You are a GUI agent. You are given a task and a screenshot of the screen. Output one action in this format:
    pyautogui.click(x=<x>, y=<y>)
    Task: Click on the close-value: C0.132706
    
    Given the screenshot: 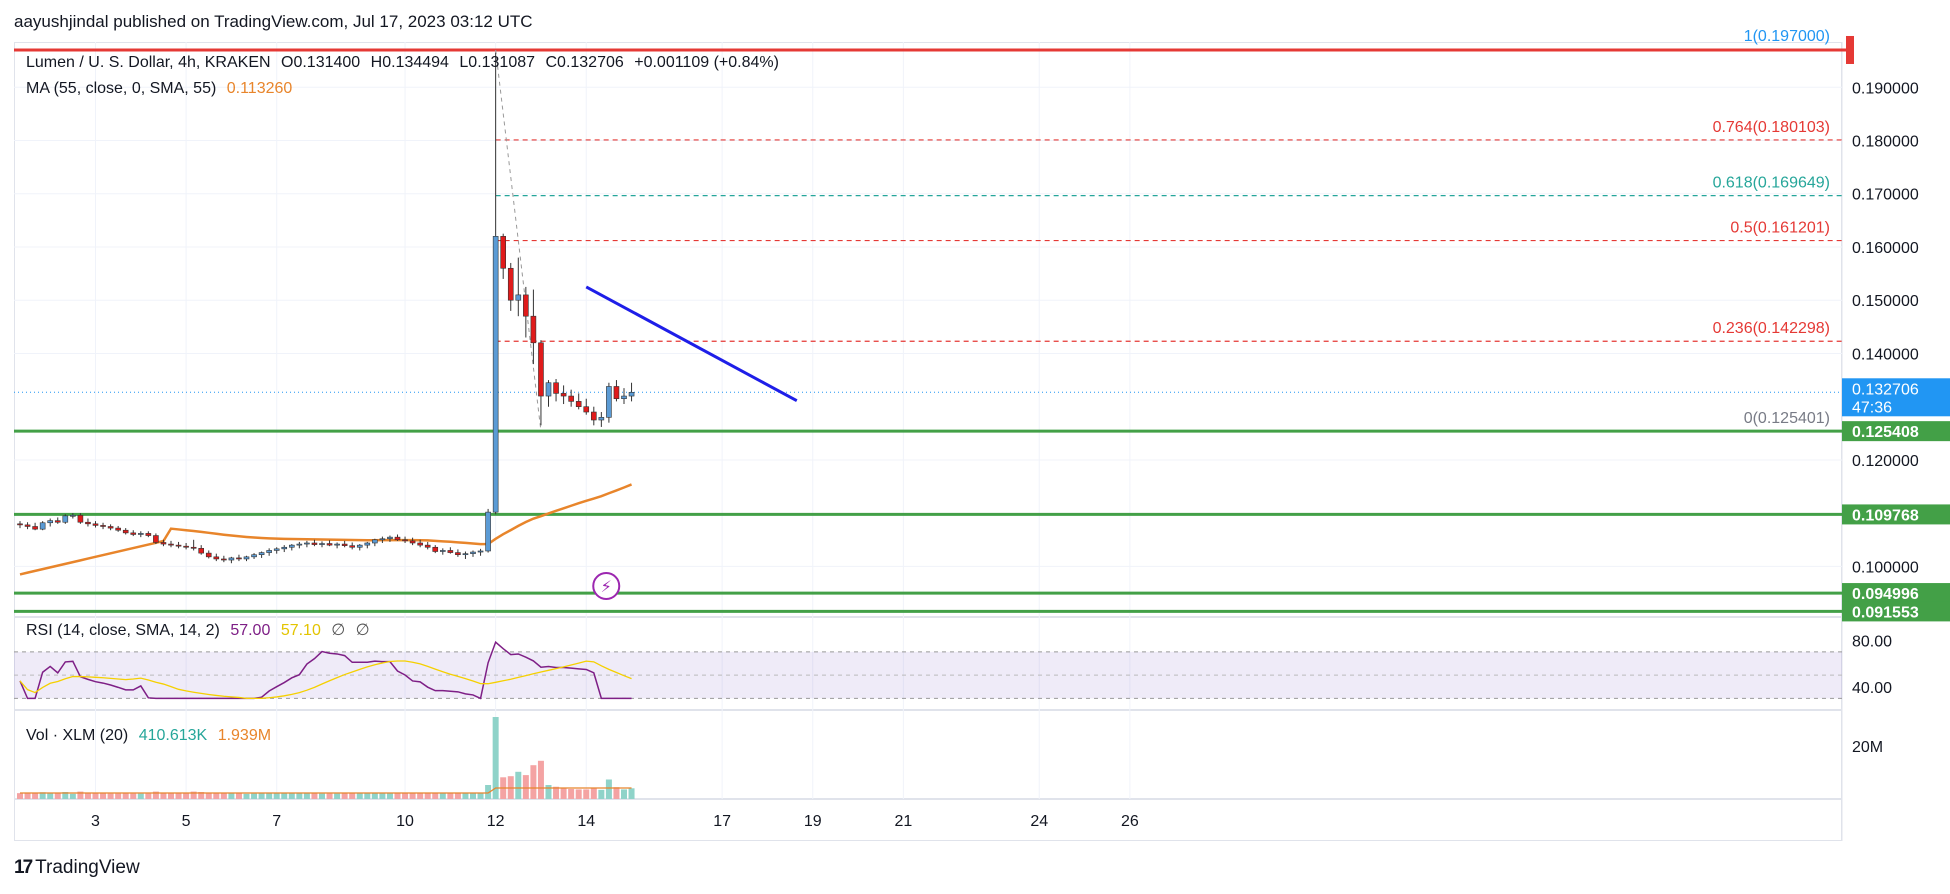 What is the action you would take?
    pyautogui.click(x=584, y=62)
    